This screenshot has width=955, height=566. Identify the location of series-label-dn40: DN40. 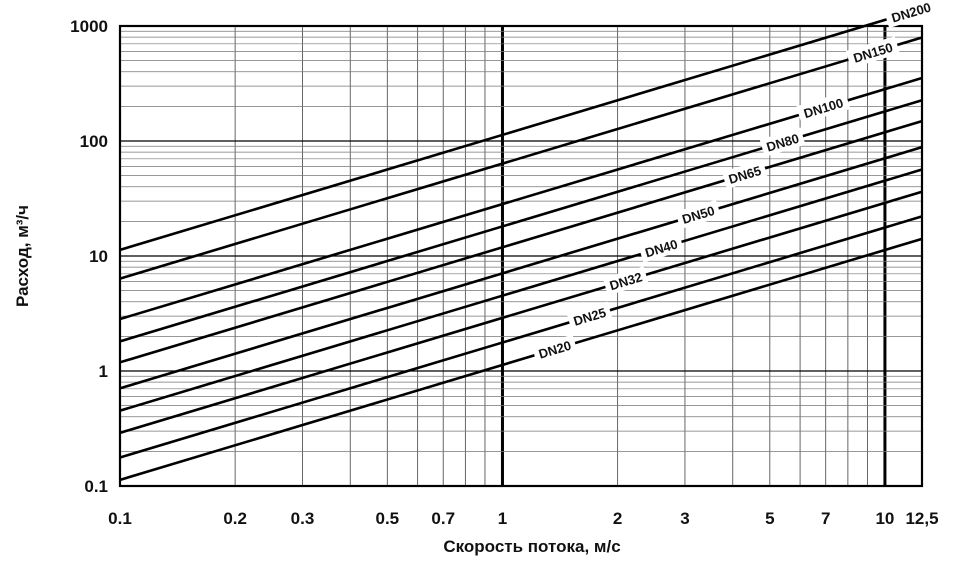
(661, 248).